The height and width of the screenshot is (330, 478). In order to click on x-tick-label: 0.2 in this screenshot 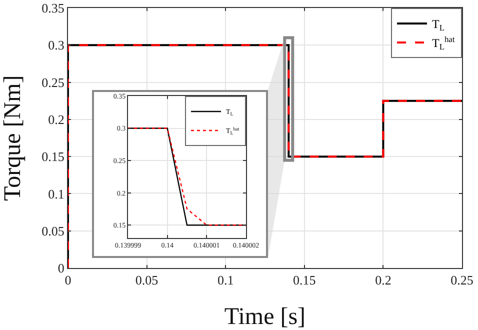, I will do `click(383, 280)`.